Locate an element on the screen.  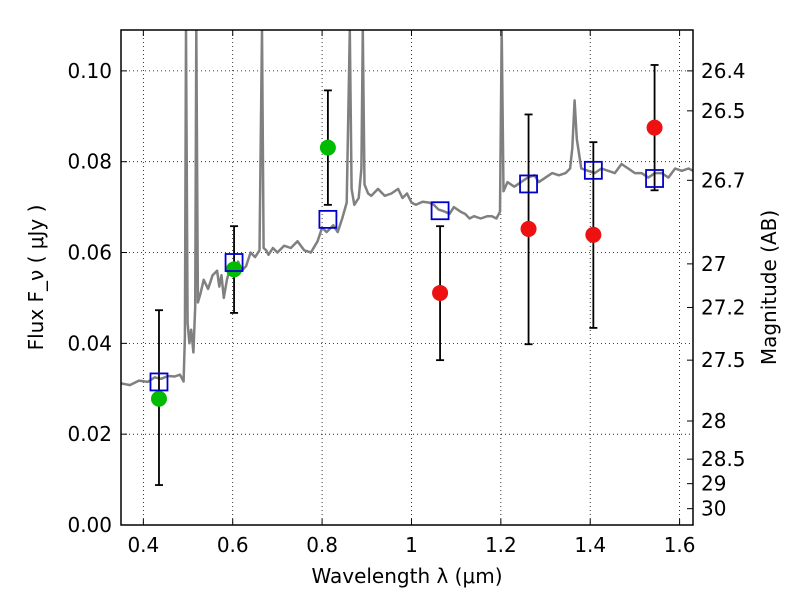
y-tick-label: 0.08 is located at coordinates (89, 162).